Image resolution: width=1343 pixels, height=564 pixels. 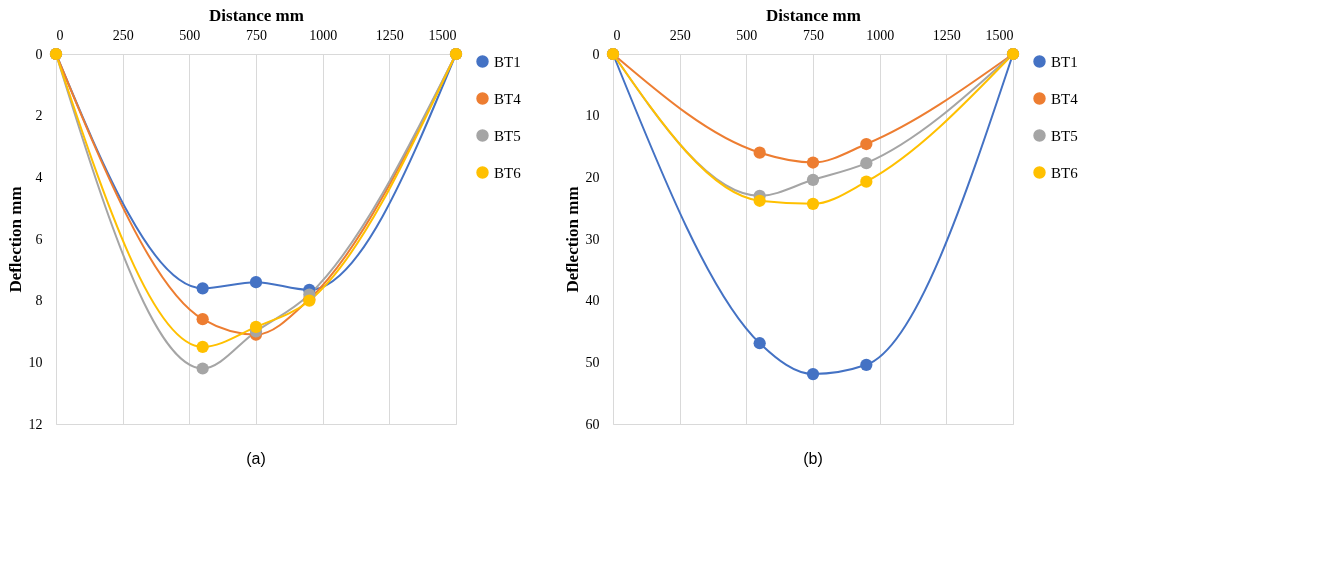 I want to click on y-tick-label: 20, so click(x=592, y=177).